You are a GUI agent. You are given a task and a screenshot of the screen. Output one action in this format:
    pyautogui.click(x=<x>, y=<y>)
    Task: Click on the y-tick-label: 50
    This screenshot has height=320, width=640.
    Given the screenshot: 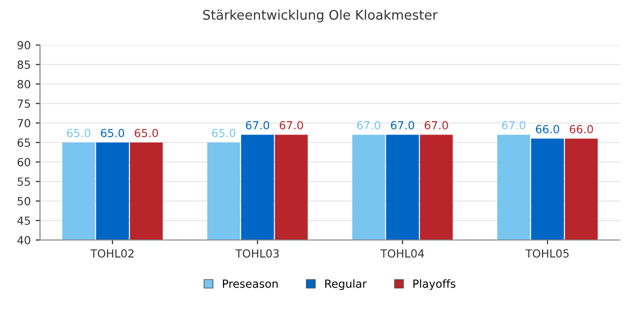 What is the action you would take?
    pyautogui.click(x=24, y=201)
    